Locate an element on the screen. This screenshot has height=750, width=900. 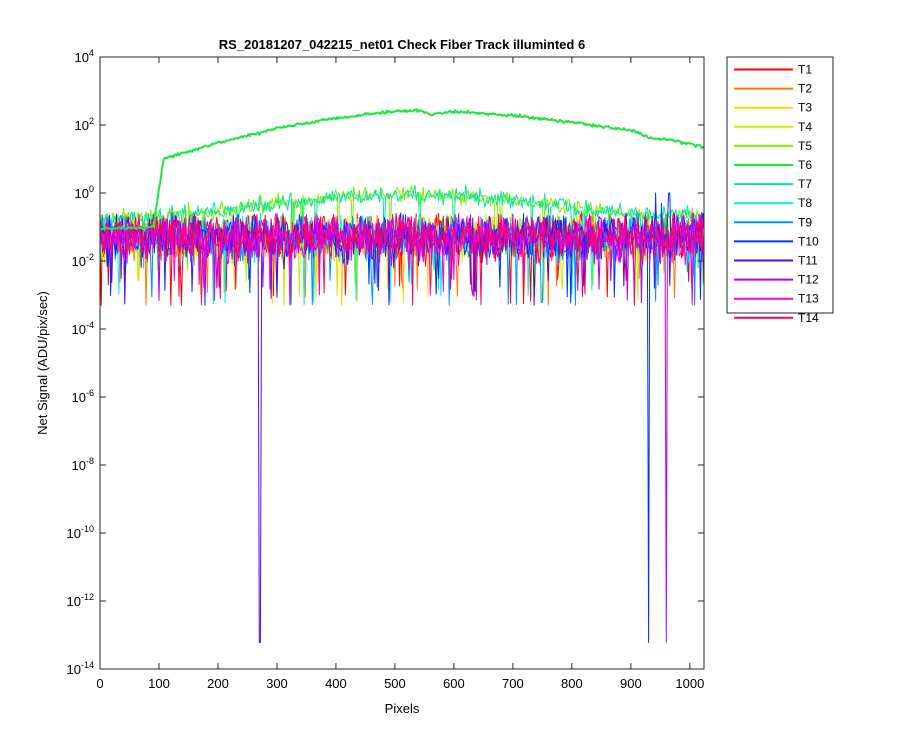
x-tick-label: 700 is located at coordinates (513, 683).